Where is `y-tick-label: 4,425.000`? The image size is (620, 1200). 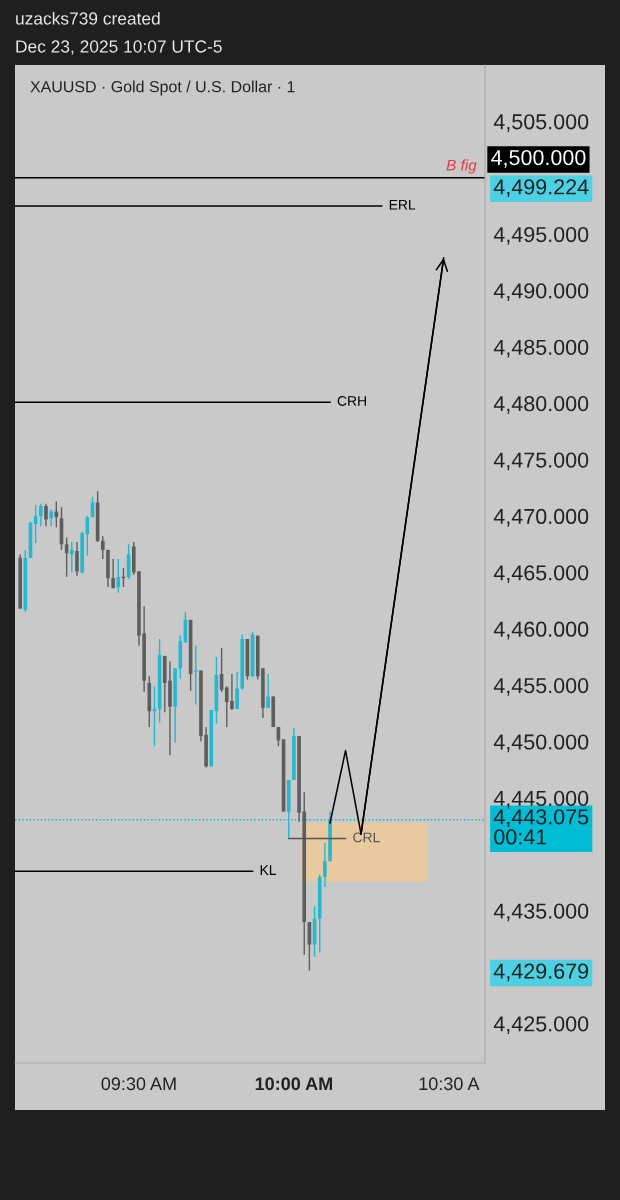 y-tick-label: 4,425.000 is located at coordinates (541, 1025).